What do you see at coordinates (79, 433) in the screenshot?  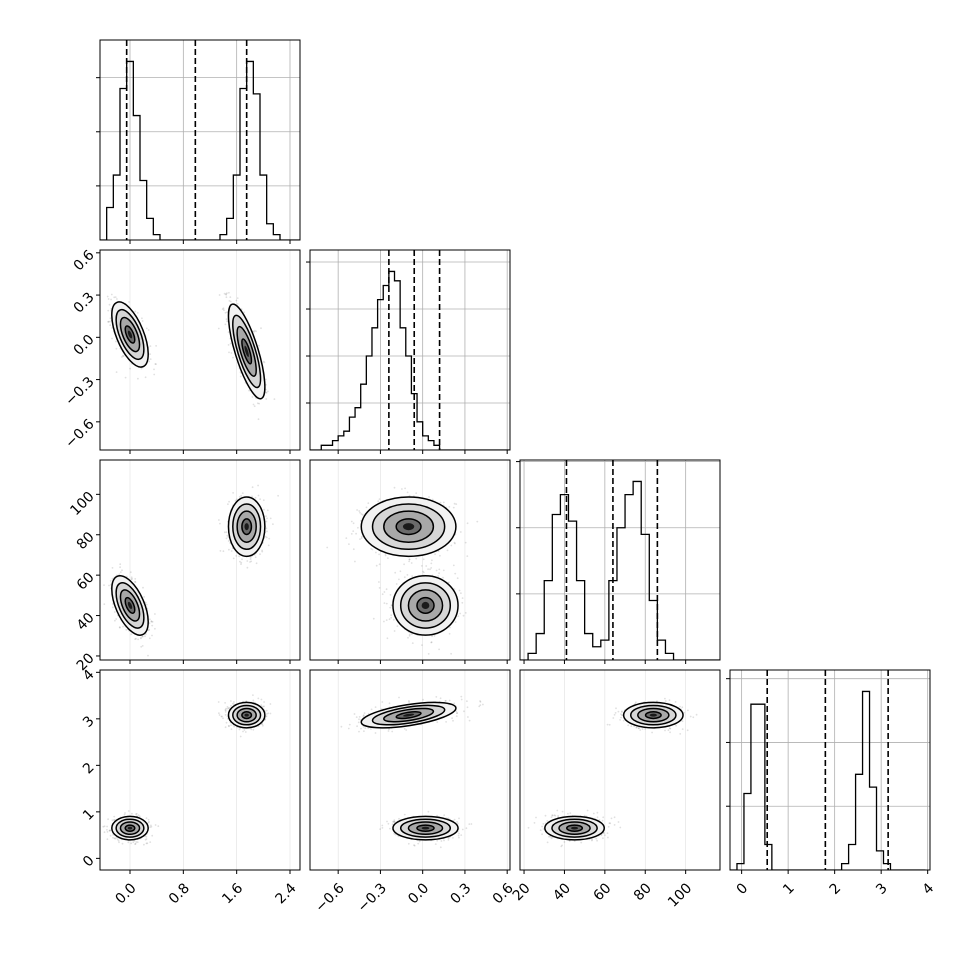 I see `y-tick-label: −0.6` at bounding box center [79, 433].